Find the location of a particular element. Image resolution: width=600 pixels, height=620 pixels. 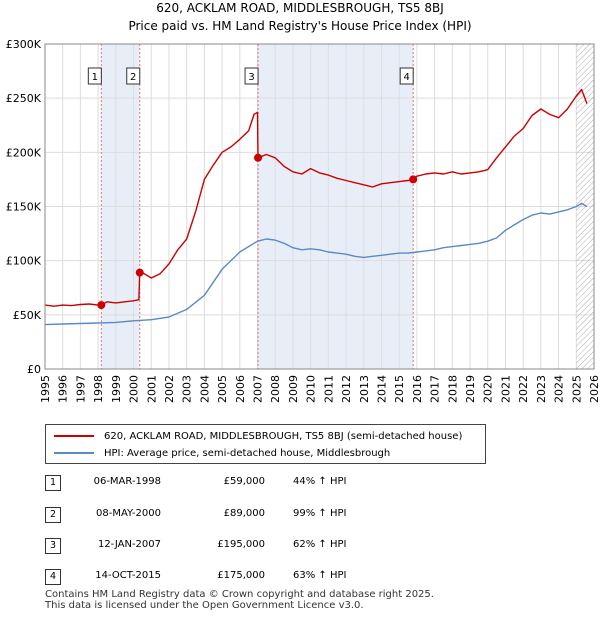

x-tick-label: 2016 is located at coordinates (417, 389).